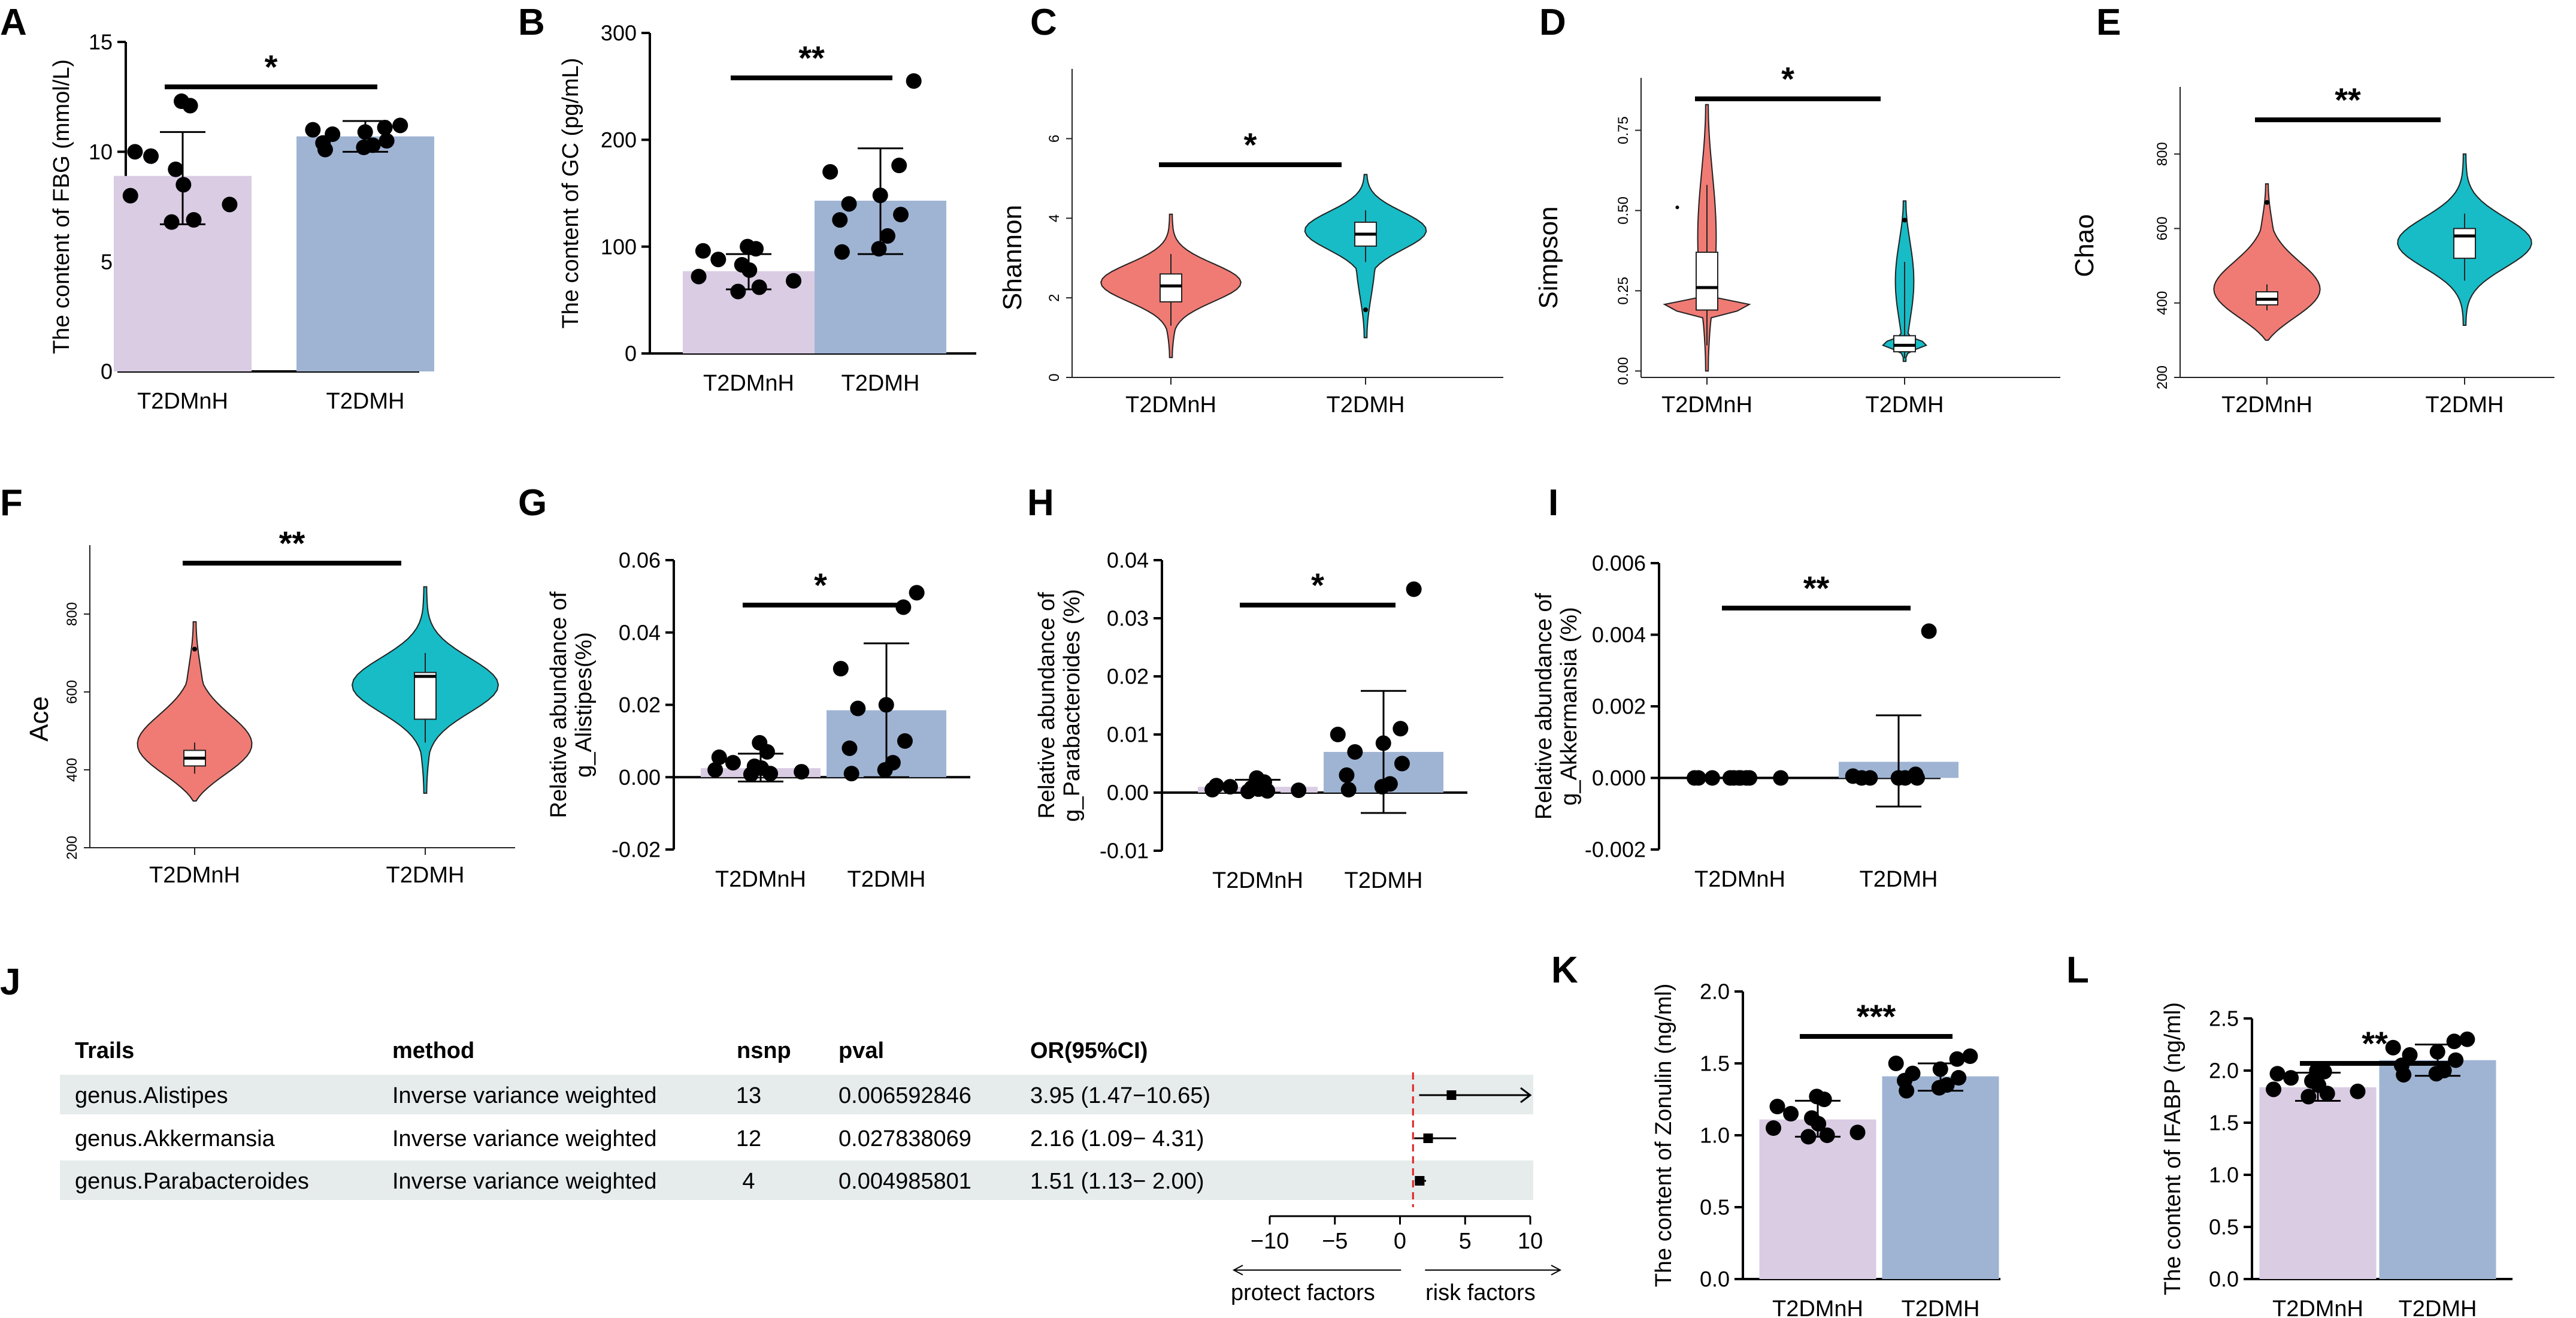  What do you see at coordinates (2162, 154) in the screenshot?
I see `y-tick-label: 800` at bounding box center [2162, 154].